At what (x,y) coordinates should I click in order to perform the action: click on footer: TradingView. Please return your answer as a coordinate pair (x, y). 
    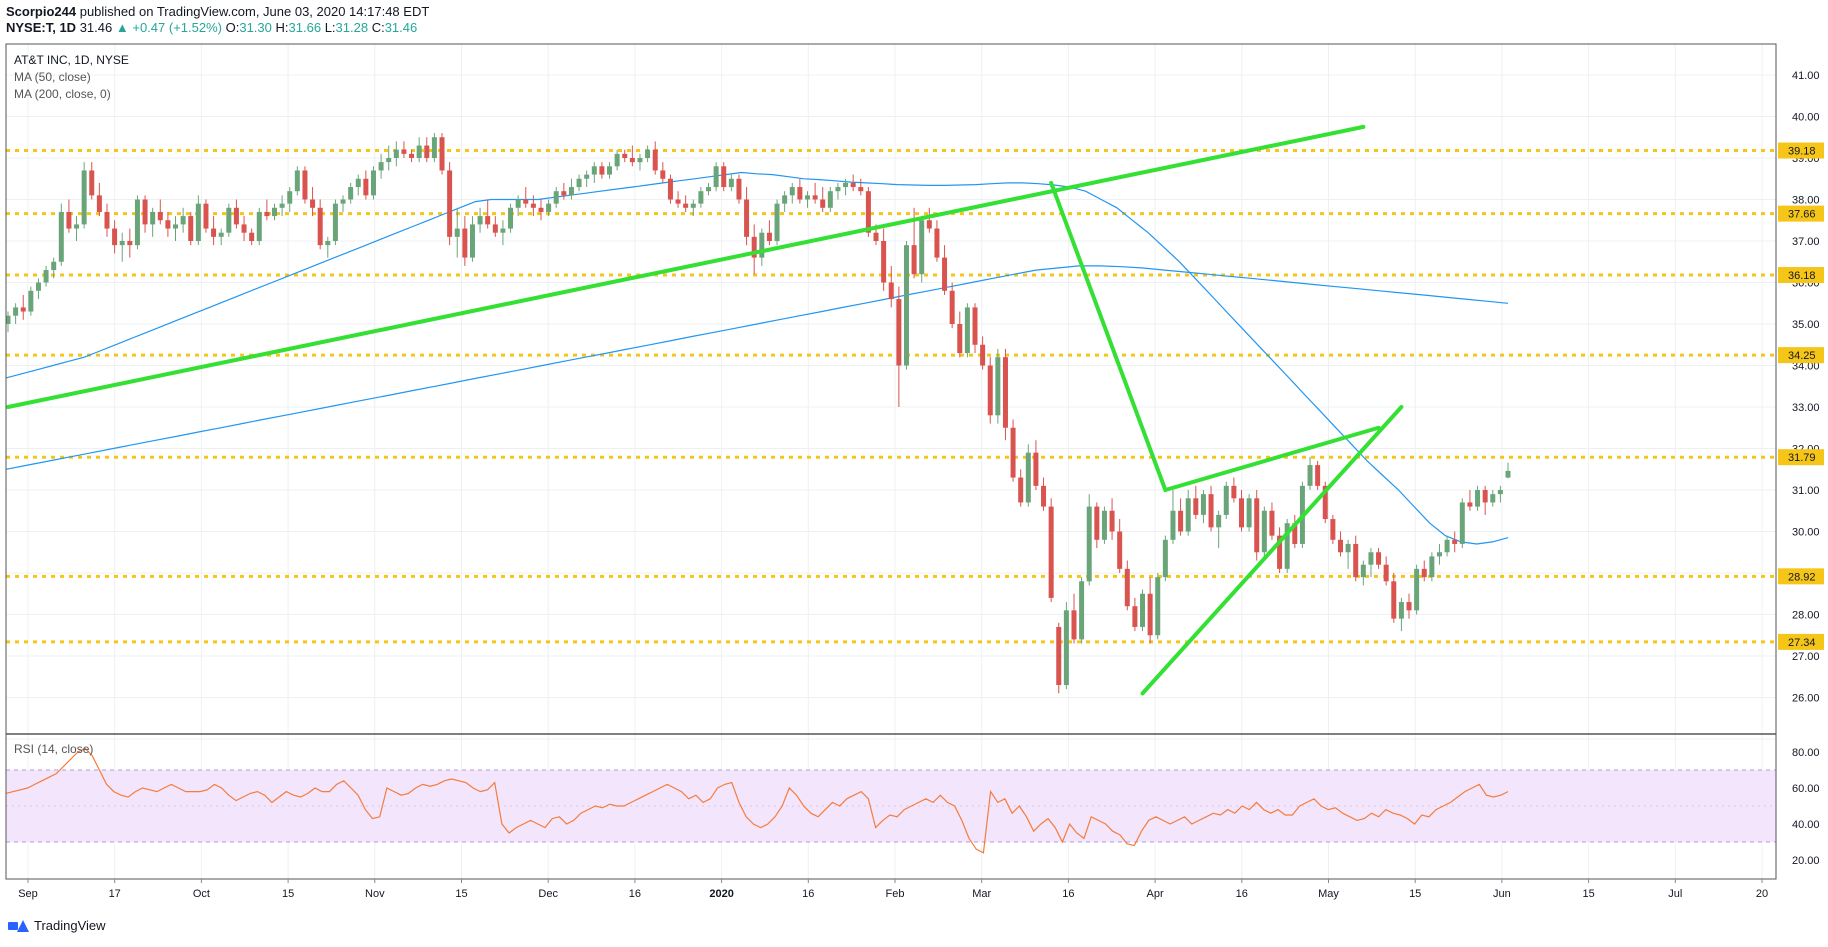
    Looking at the image, I should click on (57, 925).